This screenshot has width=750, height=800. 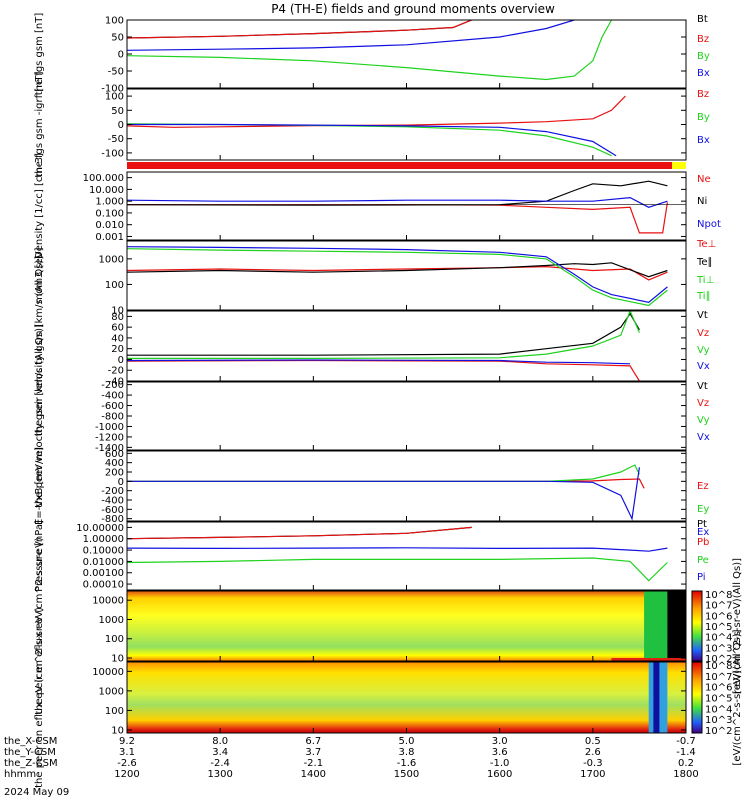 I want to click on footer-value: 5.0, so click(x=407, y=741).